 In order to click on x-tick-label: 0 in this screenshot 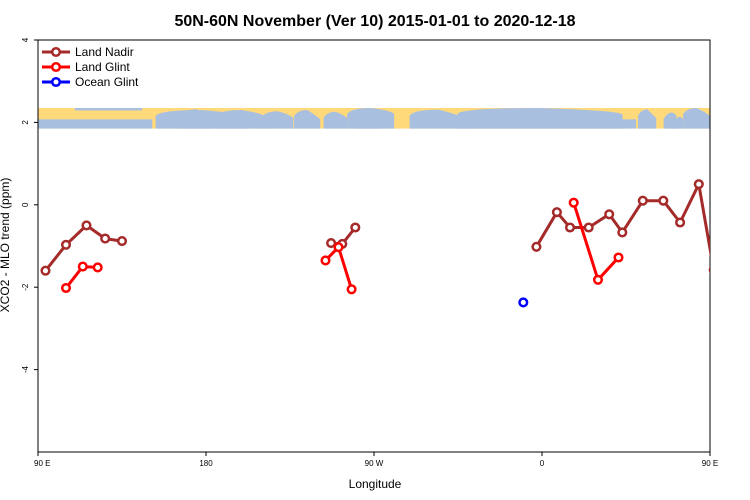, I will do `click(542, 463)`.